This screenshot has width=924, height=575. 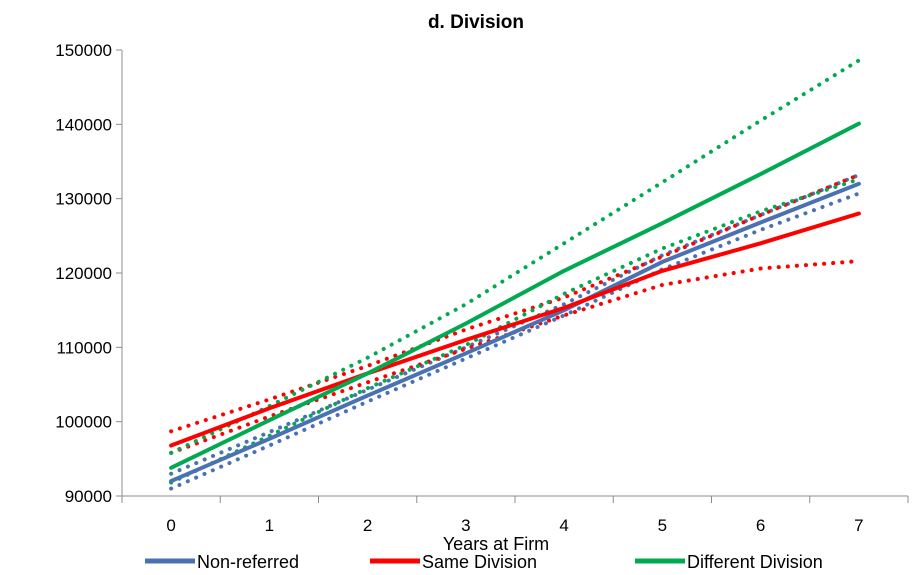 What do you see at coordinates (84, 347) in the screenshot?
I see `y-tick-label: 110000` at bounding box center [84, 347].